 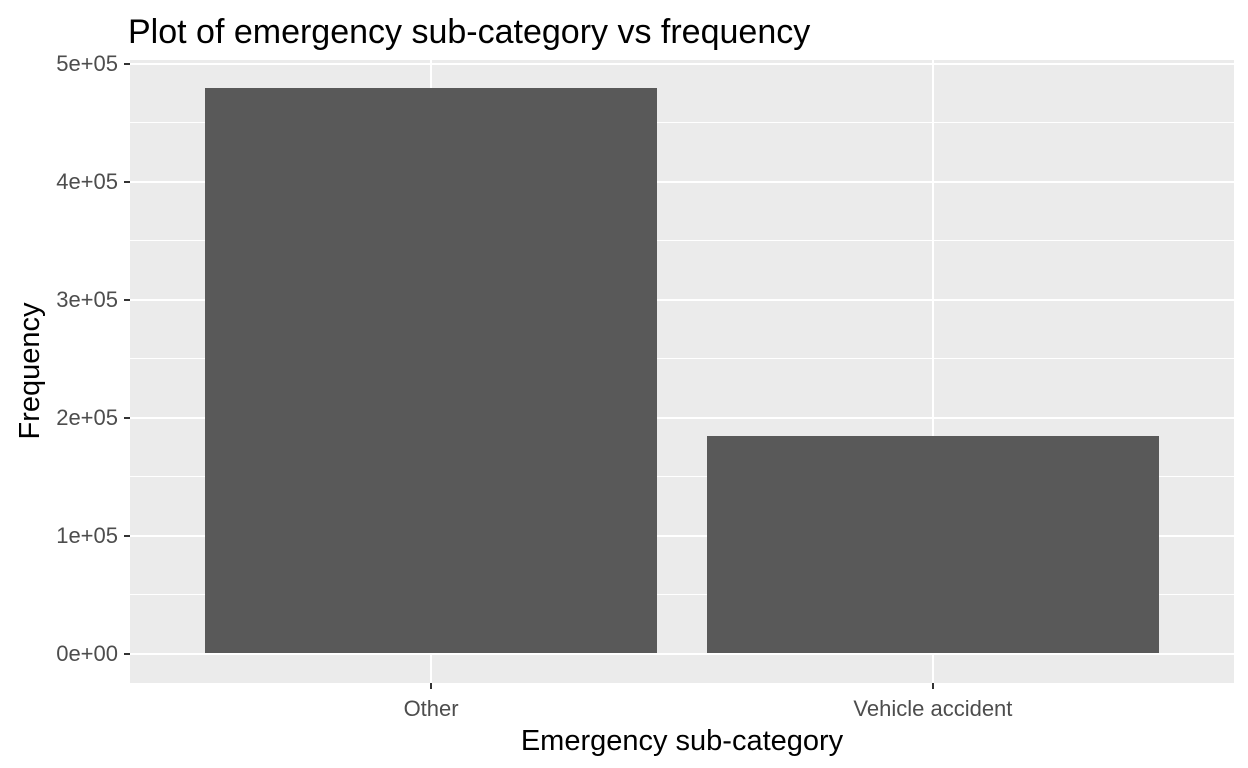 What do you see at coordinates (87, 535) in the screenshot?
I see `y-tick-label: 1e+05` at bounding box center [87, 535].